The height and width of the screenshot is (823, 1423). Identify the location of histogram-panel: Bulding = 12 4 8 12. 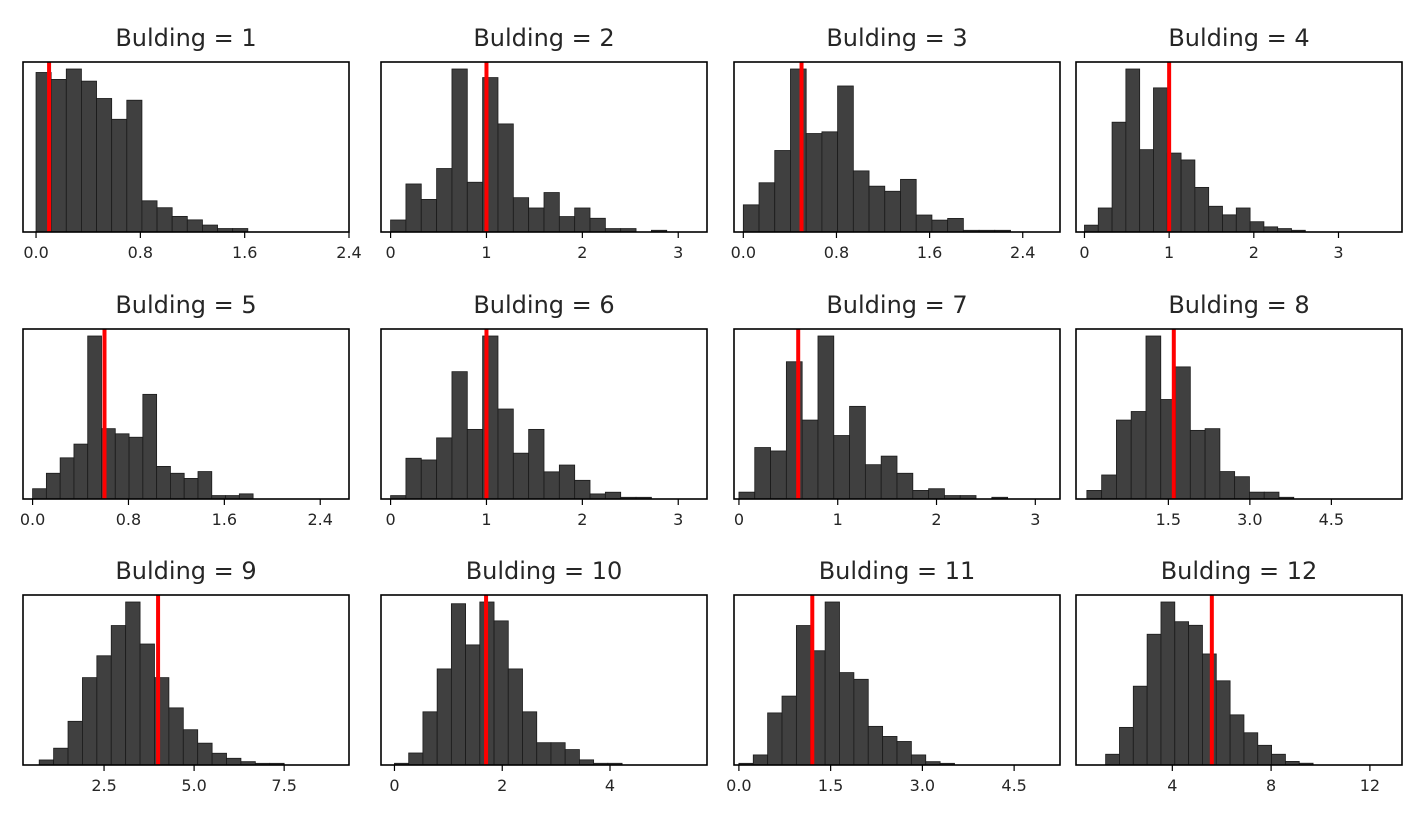
(1239, 676).